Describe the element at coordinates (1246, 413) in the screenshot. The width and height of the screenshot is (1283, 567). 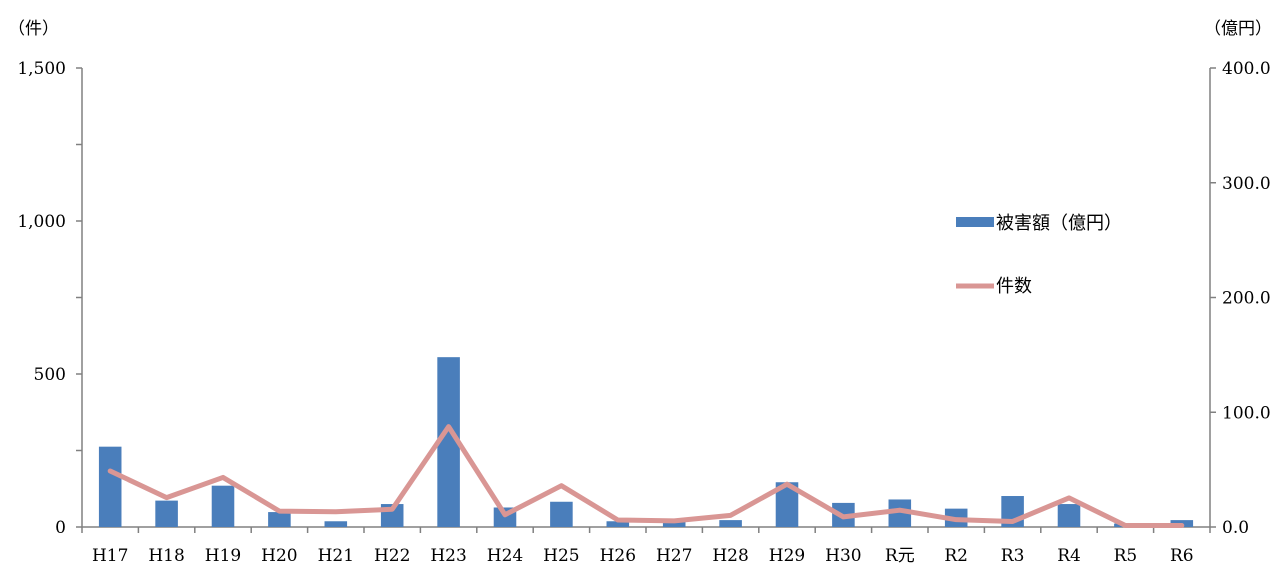
I see `right-tick-label: 100.0` at that location.